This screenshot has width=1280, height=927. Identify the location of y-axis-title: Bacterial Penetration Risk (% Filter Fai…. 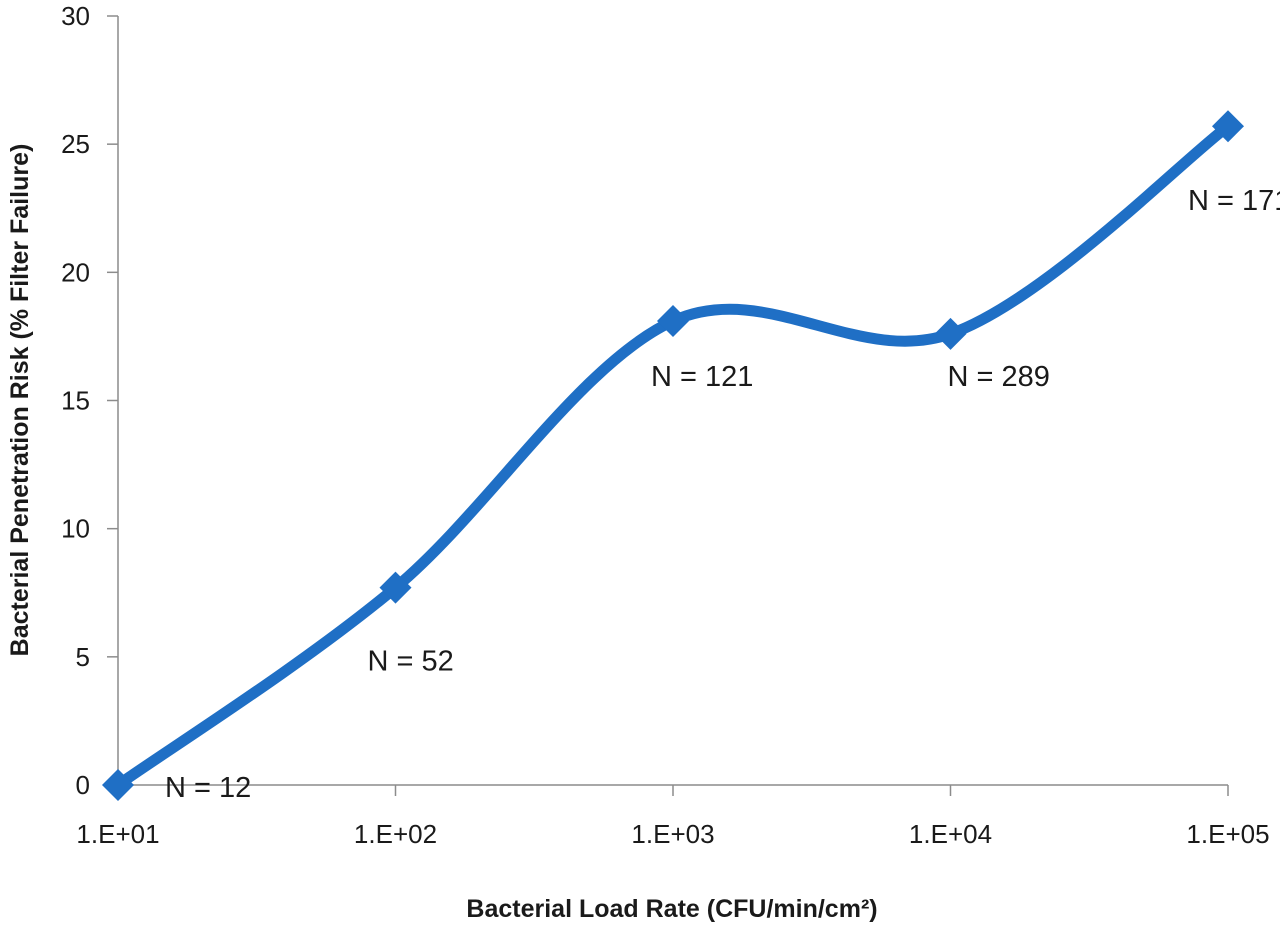
(20, 400).